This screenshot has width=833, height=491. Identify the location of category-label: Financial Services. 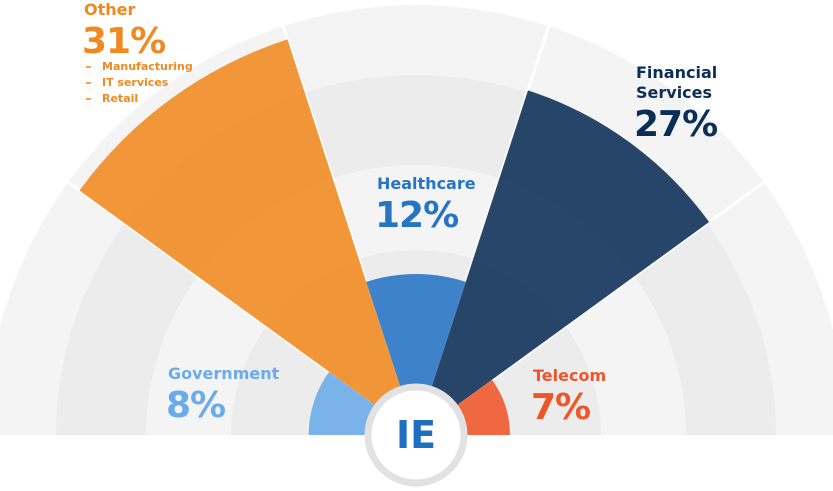
(677, 82).